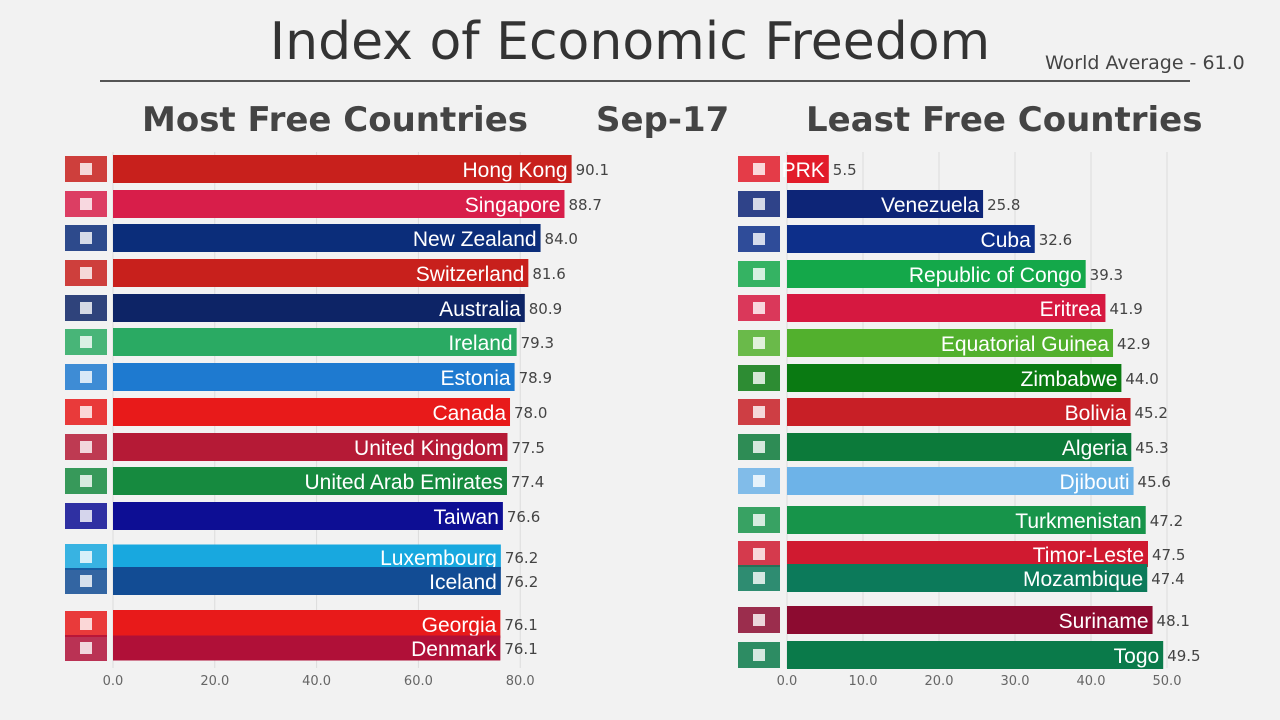 This screenshot has width=1280, height=720. Describe the element at coordinates (527, 482) in the screenshot. I see `value-label: 77.4` at that location.